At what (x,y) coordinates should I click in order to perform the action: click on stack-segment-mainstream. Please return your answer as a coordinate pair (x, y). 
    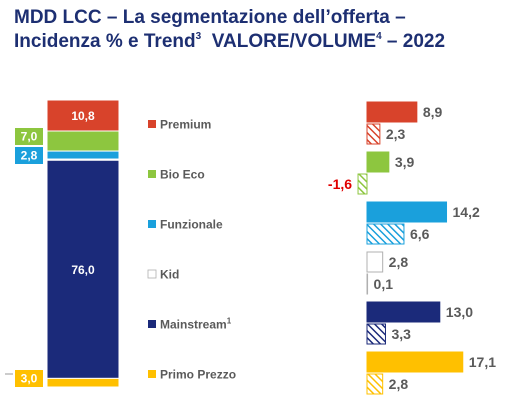
    Looking at the image, I should click on (83, 269).